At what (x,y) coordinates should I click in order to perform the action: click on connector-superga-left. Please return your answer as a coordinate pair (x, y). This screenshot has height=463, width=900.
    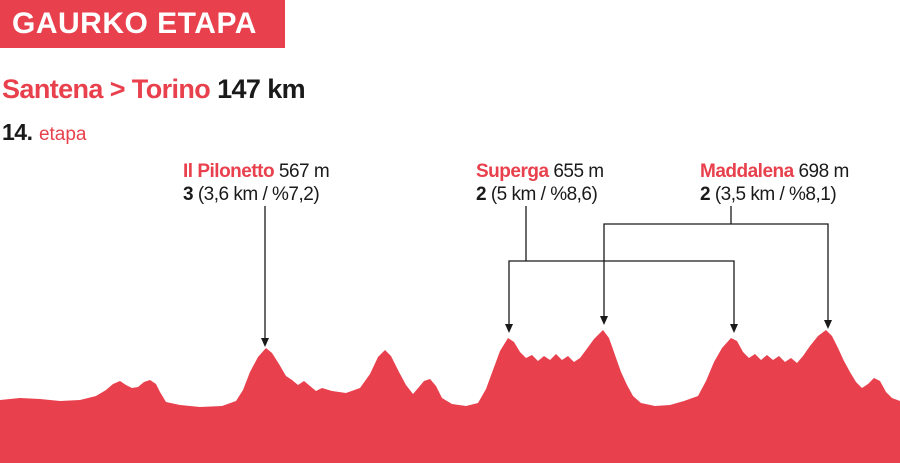
    Looking at the image, I should click on (517, 293).